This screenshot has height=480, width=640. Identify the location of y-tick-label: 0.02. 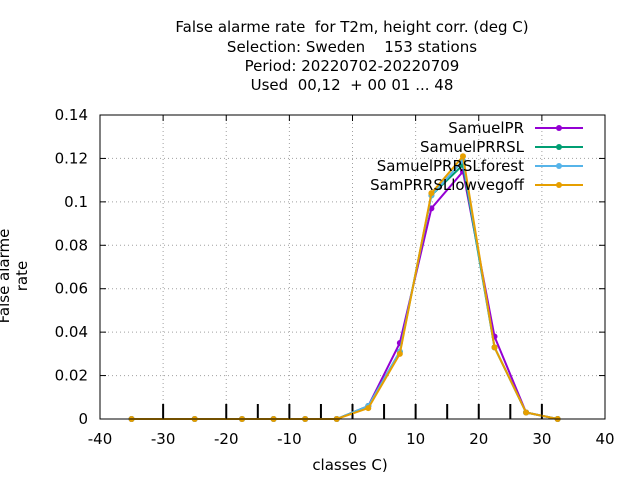
(71, 376).